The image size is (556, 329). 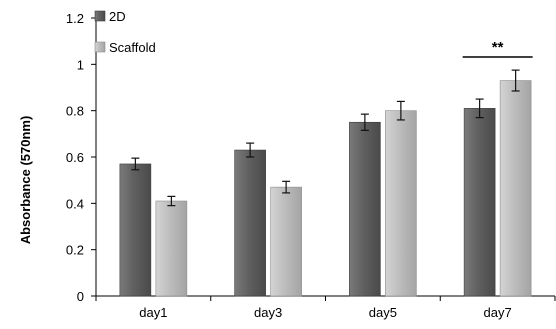 I want to click on y-tick-label: 0.8, so click(x=75, y=111).